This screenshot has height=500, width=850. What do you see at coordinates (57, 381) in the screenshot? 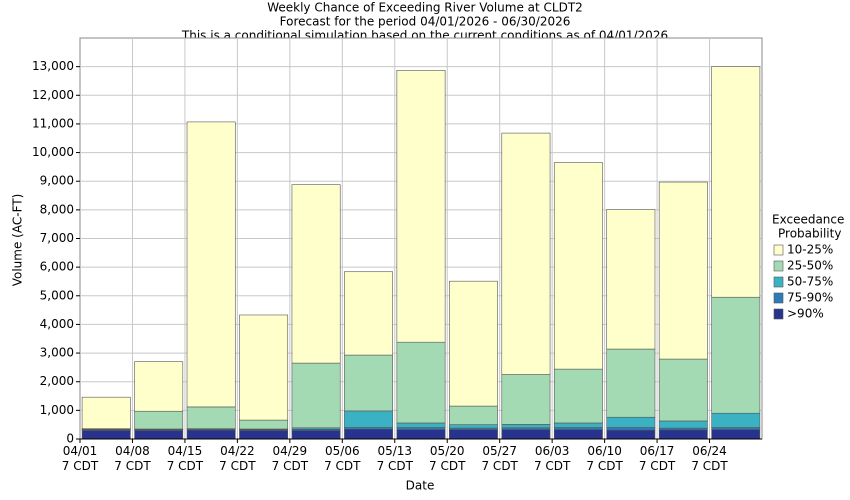
I see `y-tick-label: 2,000` at bounding box center [57, 381].